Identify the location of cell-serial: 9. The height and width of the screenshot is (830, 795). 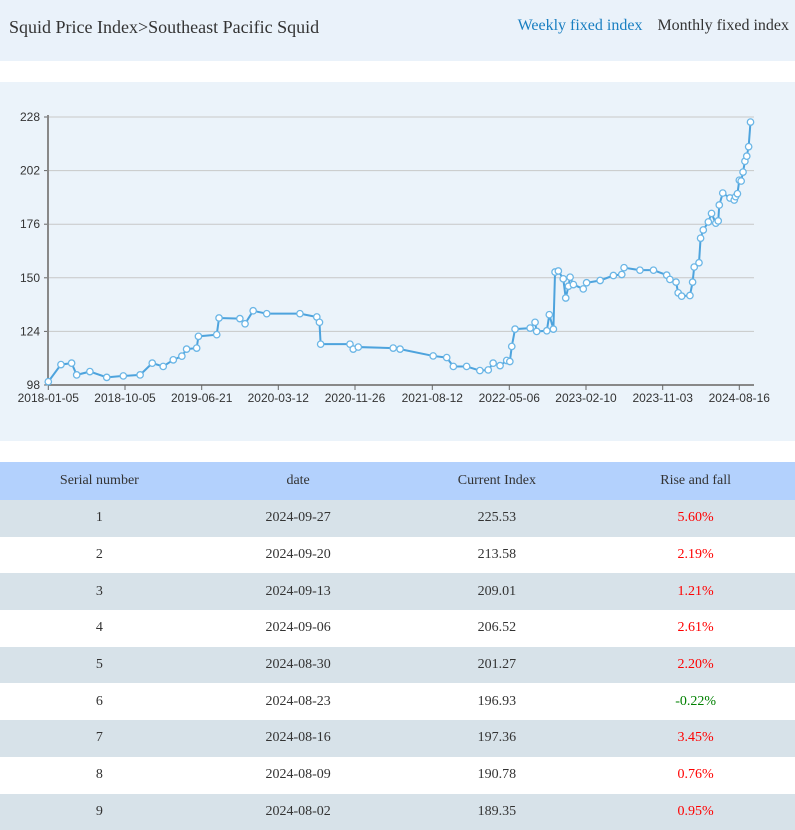
(99, 812).